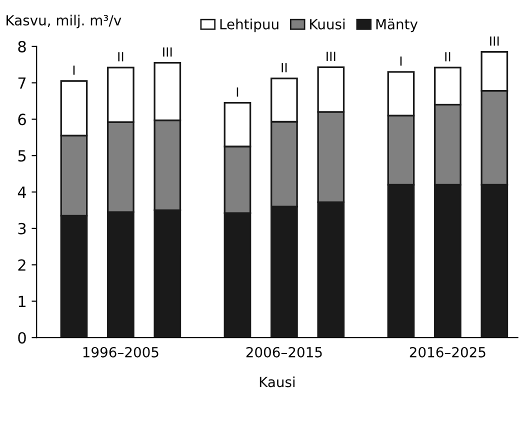 The image size is (523, 422). What do you see at coordinates (249, 25) in the screenshot?
I see `legend-label: Lehtipuu` at bounding box center [249, 25].